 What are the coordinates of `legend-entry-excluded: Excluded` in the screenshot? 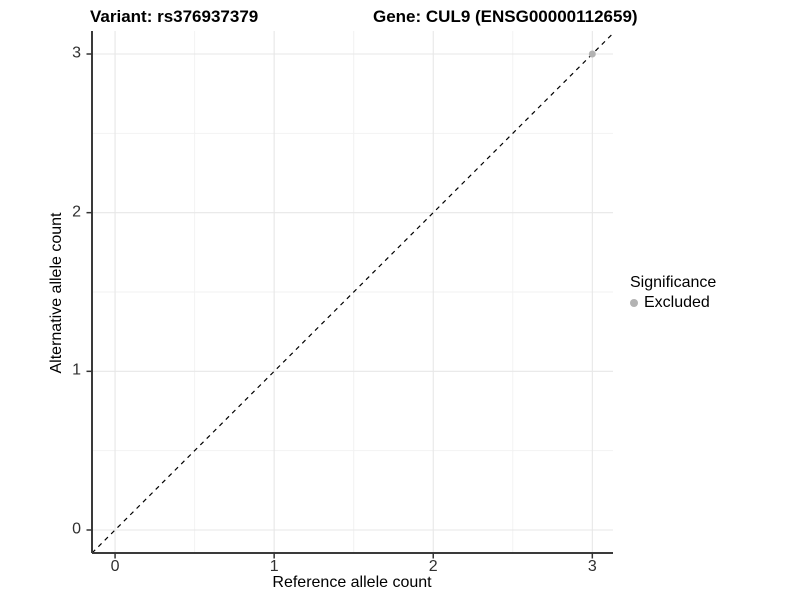 It's located at (673, 303).